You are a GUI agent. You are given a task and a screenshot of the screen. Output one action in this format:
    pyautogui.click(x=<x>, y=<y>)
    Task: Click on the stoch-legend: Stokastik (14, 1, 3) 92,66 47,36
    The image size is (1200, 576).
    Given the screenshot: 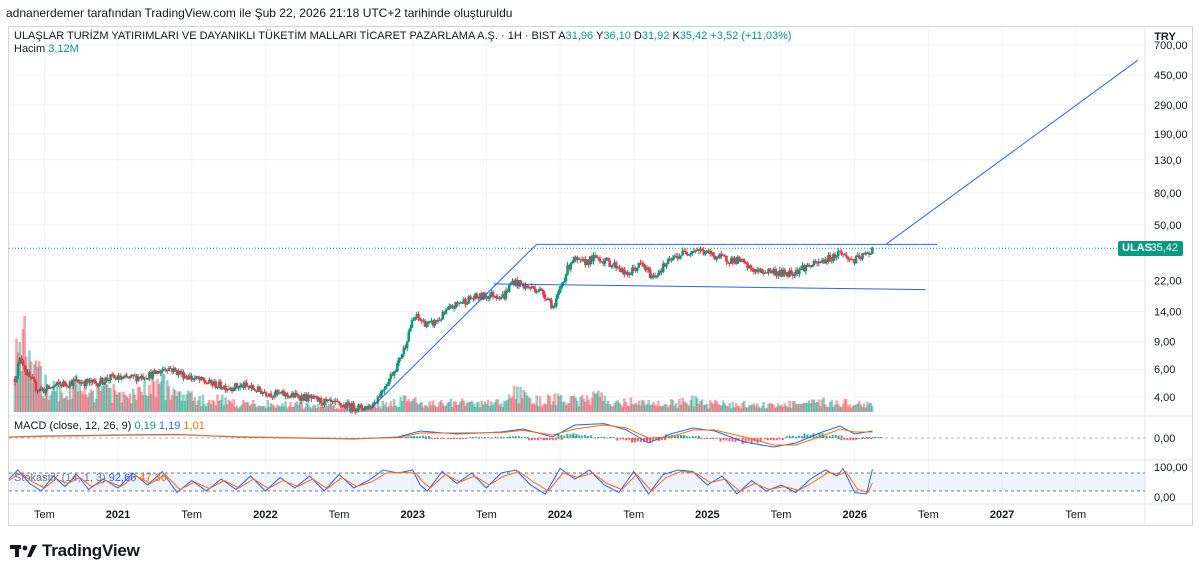 What is the action you would take?
    pyautogui.click(x=90, y=478)
    